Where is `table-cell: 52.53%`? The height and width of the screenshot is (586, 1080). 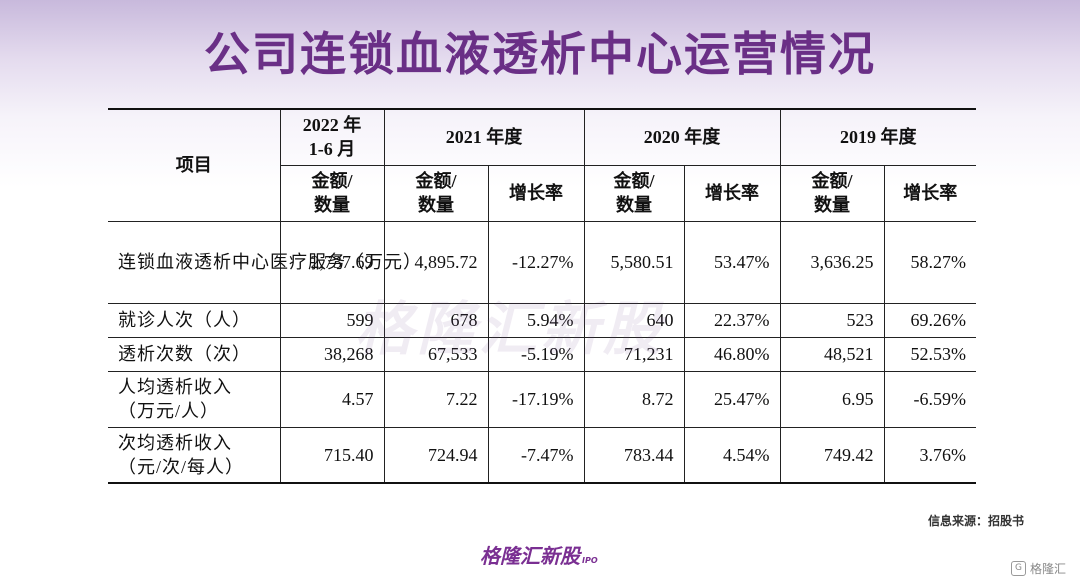
table-cell: 52.53% is located at coordinates (929, 354).